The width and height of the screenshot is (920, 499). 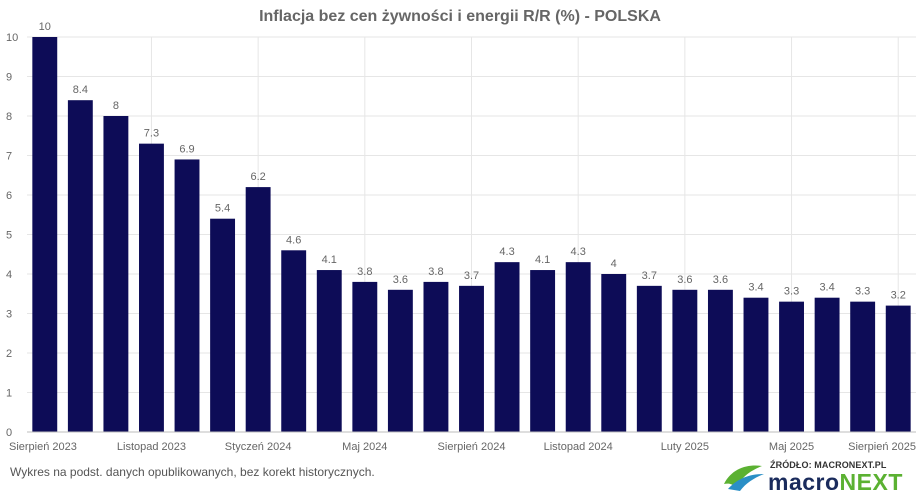 What do you see at coordinates (116, 106) in the screenshot?
I see `bar-value-label: 8` at bounding box center [116, 106].